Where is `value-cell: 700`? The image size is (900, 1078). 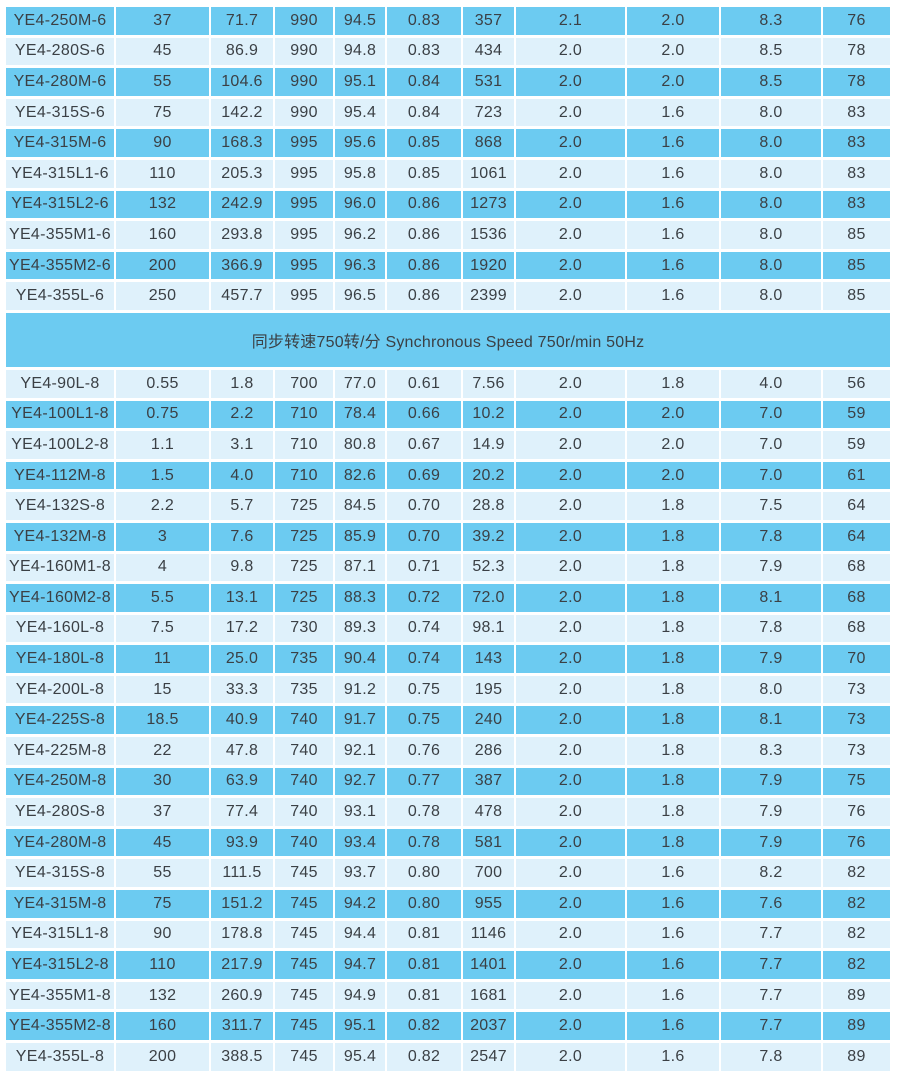
value-cell: 700 is located at coordinates (304, 383).